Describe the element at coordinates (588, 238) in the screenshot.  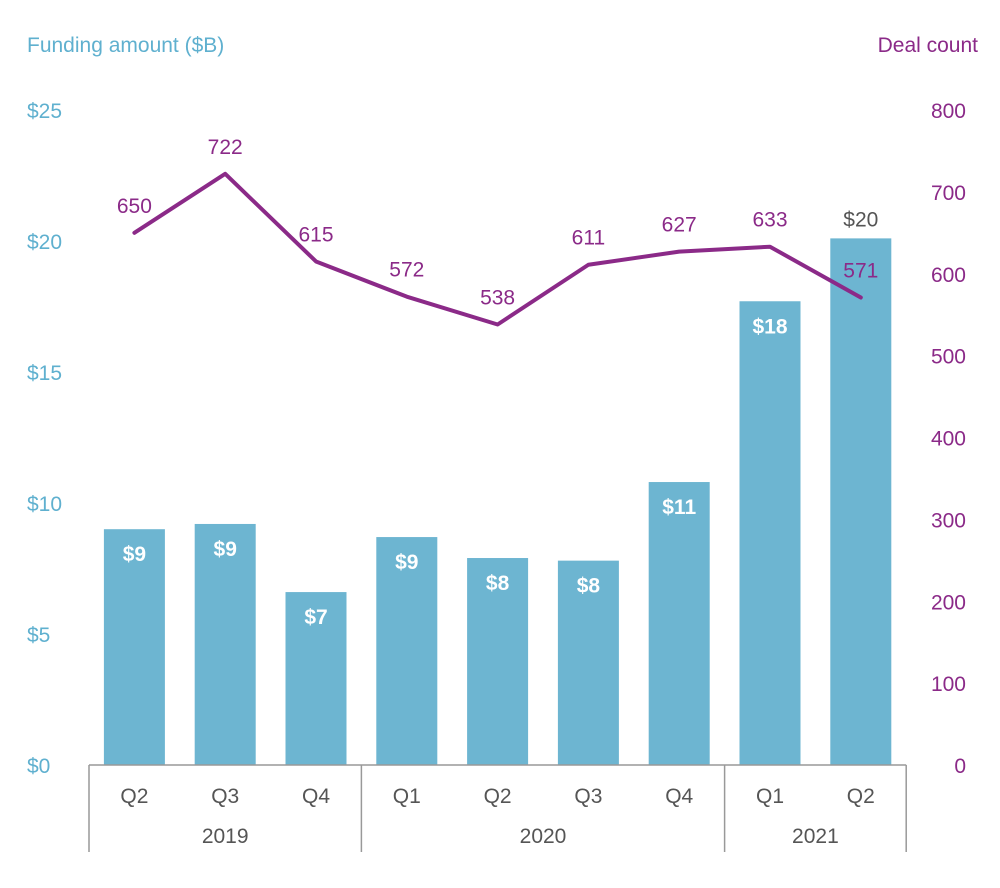
I see `deal-count-label: 611` at that location.